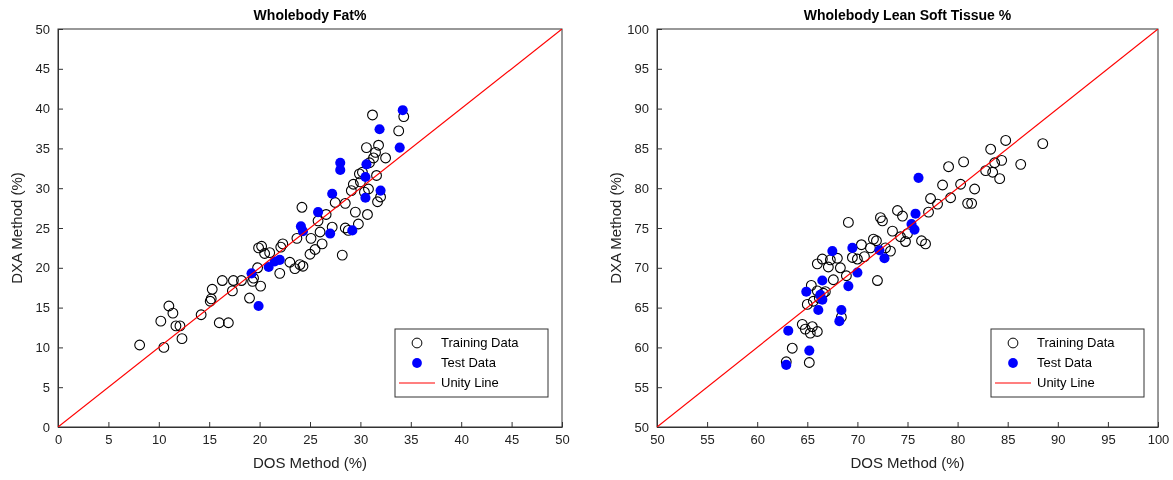 This screenshot has width=1173, height=480. What do you see at coordinates (641, 308) in the screenshot?
I see `y-tick-label: 65` at bounding box center [641, 308].